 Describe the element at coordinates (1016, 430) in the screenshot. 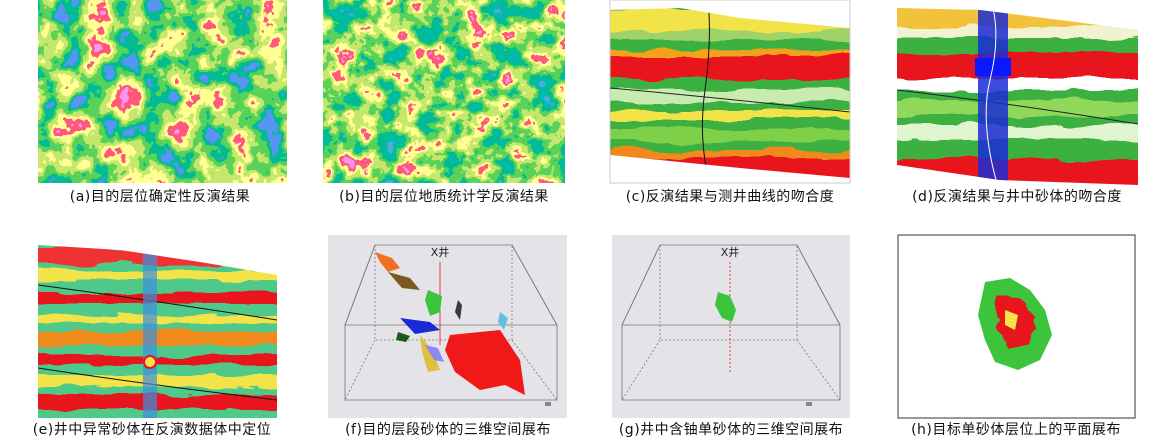

I see `caption: (h)目标单砂体层位上的平面展布` at that location.